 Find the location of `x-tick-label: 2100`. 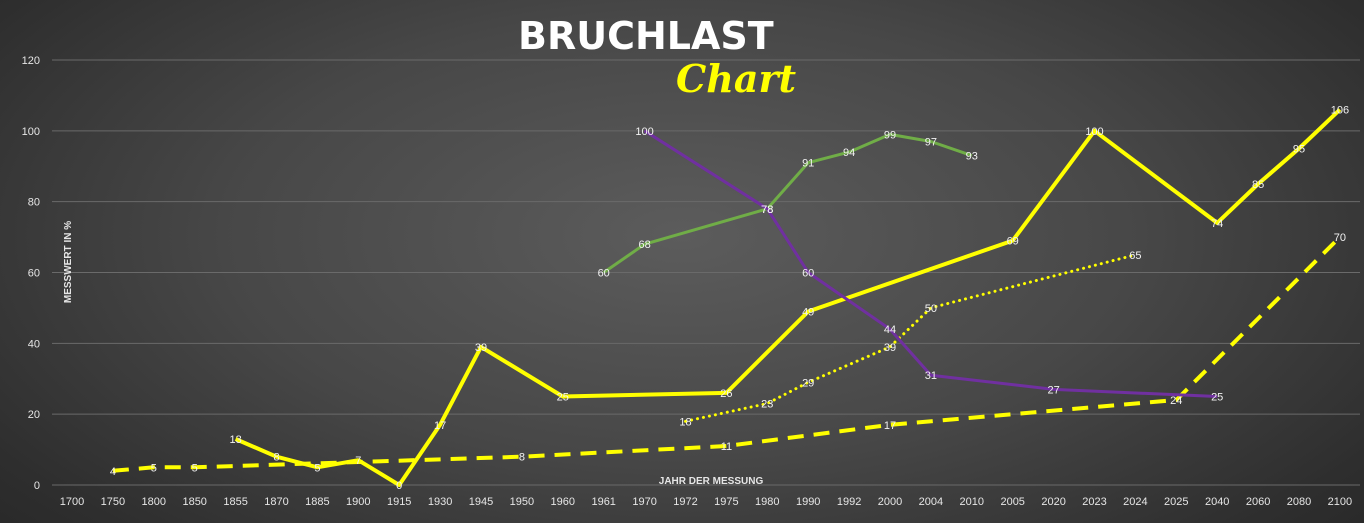

x-tick-label: 2100 is located at coordinates (1340, 502).